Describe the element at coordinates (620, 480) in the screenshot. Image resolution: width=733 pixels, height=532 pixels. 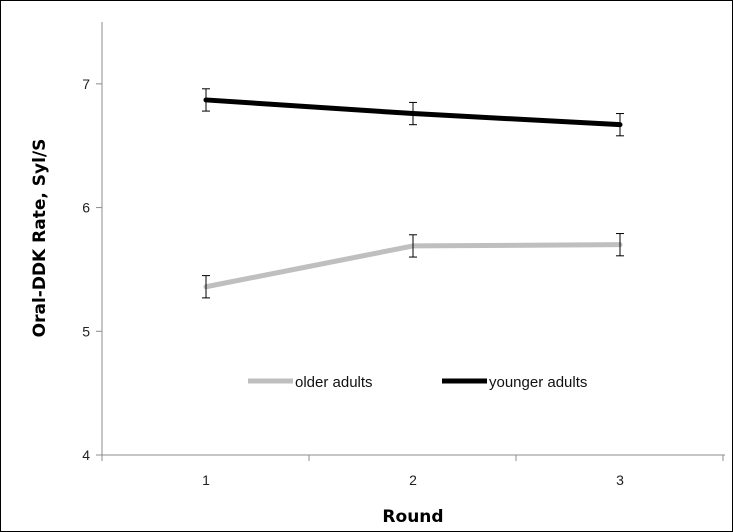
I see `x-tick-label-3: 3` at that location.